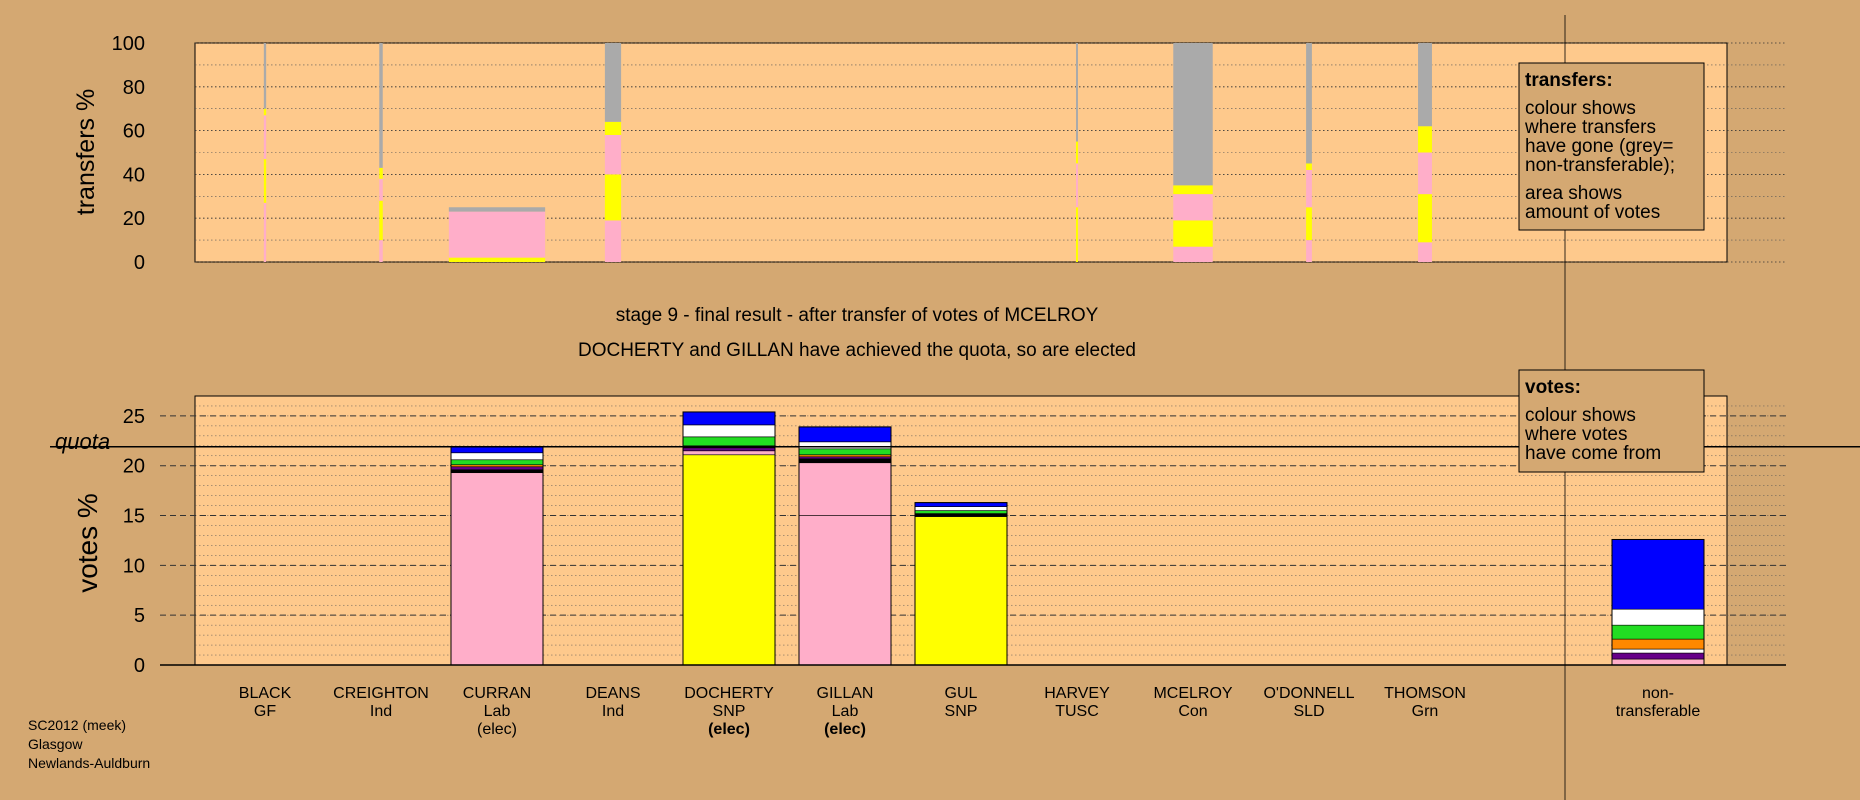 The width and height of the screenshot is (1860, 800). Describe the element at coordinates (87, 543) in the screenshot. I see `votes-y-axis-label: votes %` at that location.